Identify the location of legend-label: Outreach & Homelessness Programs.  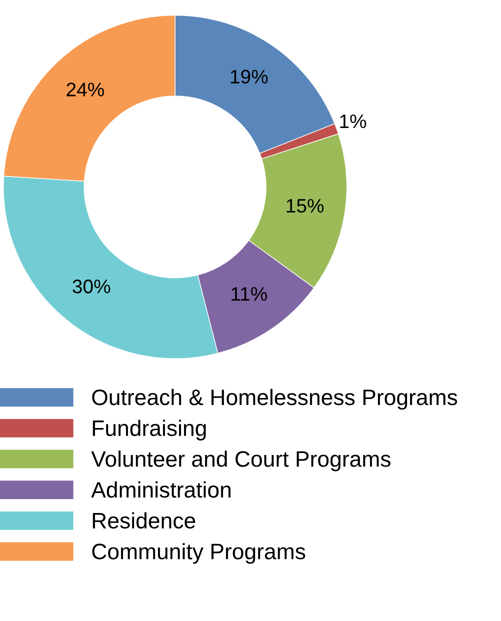
(275, 399).